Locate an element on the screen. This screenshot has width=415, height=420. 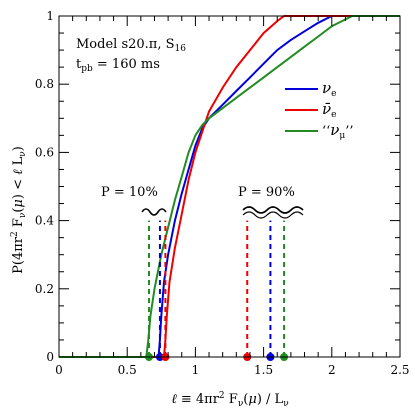
model-label: Model s20.π, S16 is located at coordinates (131, 45).